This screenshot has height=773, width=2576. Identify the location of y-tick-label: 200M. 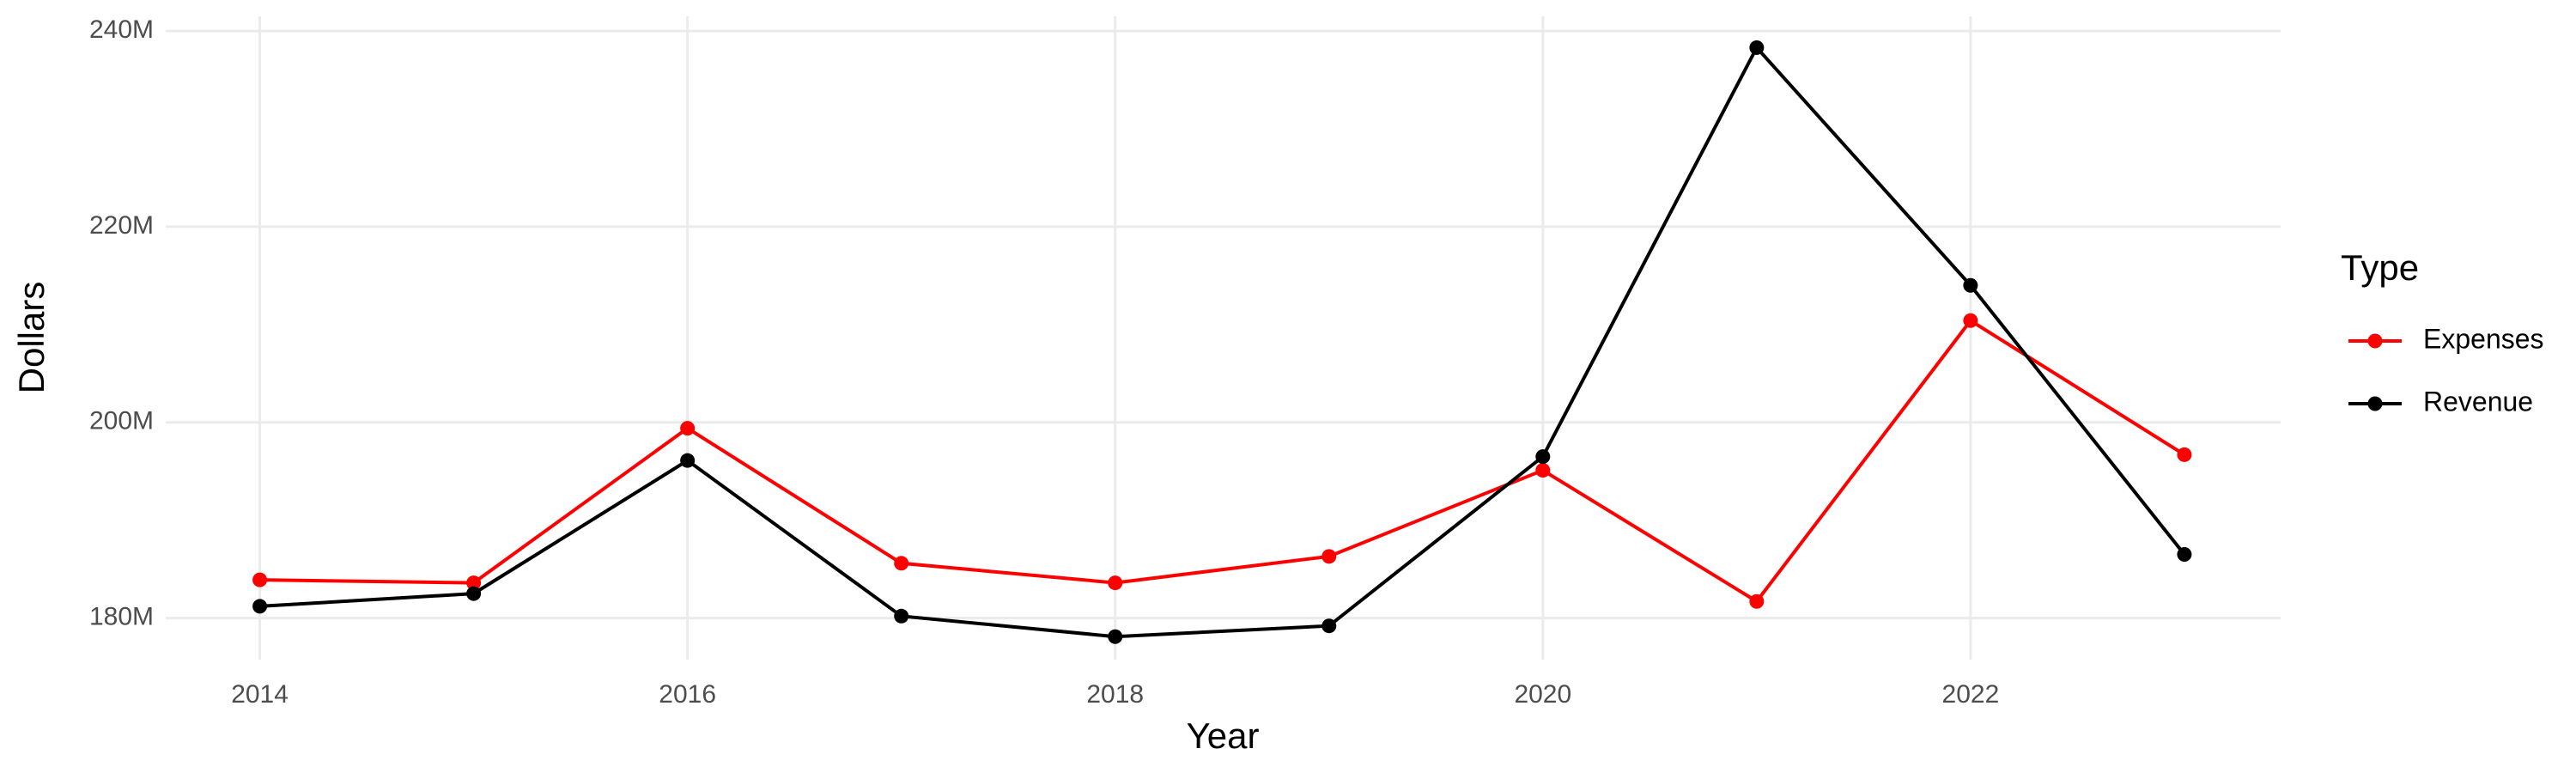
(122, 421).